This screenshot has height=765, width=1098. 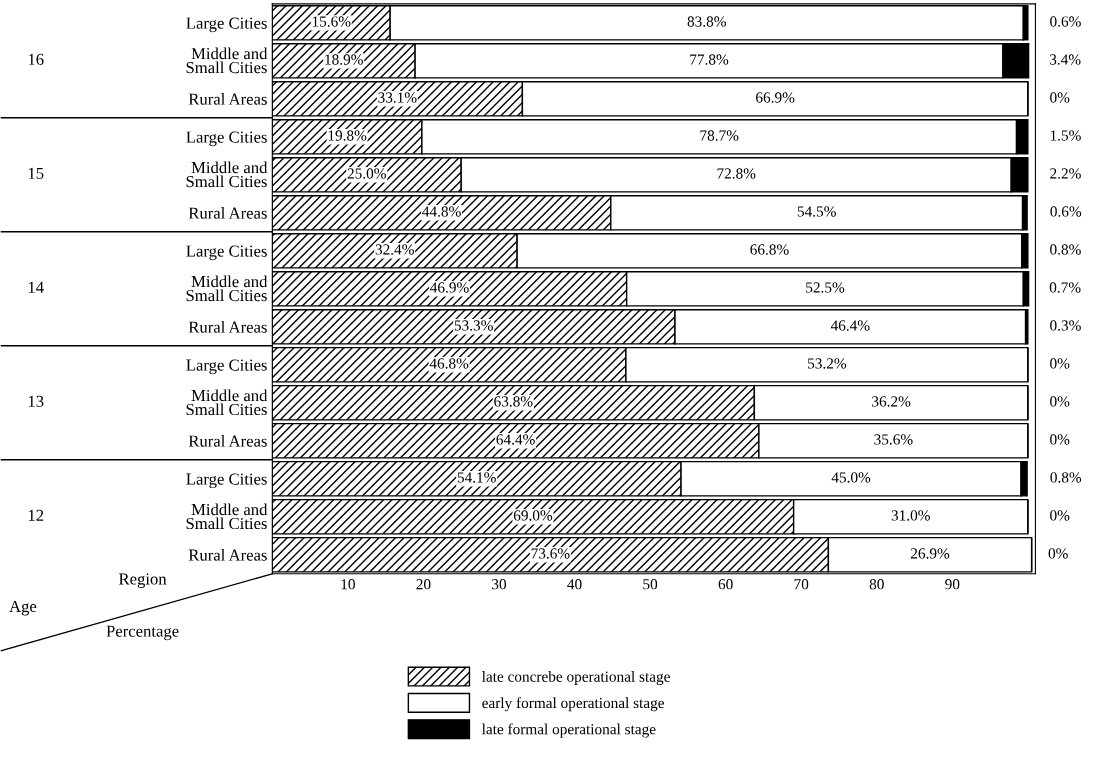 I want to click on data-label: 26.9%, so click(x=930, y=553).